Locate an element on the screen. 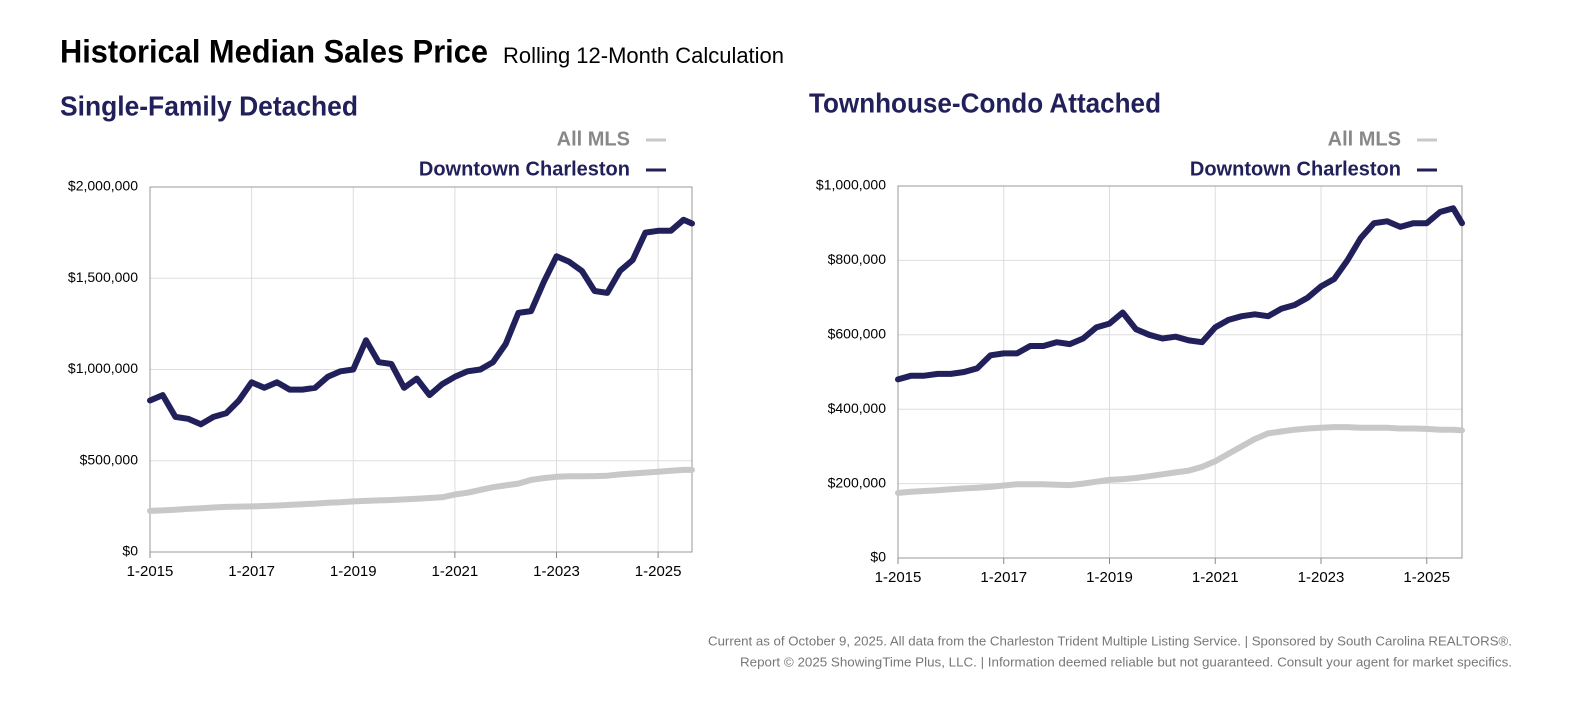 The height and width of the screenshot is (713, 1586). page-title: Historical Median Sales Price is located at coordinates (274, 51).